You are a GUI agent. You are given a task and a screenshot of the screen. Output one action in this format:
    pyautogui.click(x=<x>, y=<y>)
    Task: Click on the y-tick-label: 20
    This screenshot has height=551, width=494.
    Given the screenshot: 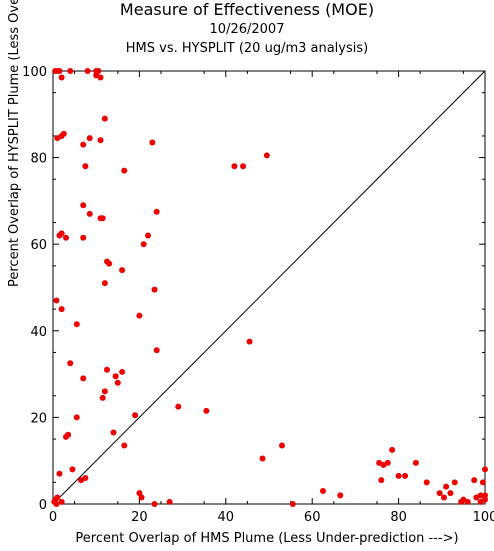 What is the action you would take?
    pyautogui.click(x=38, y=418)
    